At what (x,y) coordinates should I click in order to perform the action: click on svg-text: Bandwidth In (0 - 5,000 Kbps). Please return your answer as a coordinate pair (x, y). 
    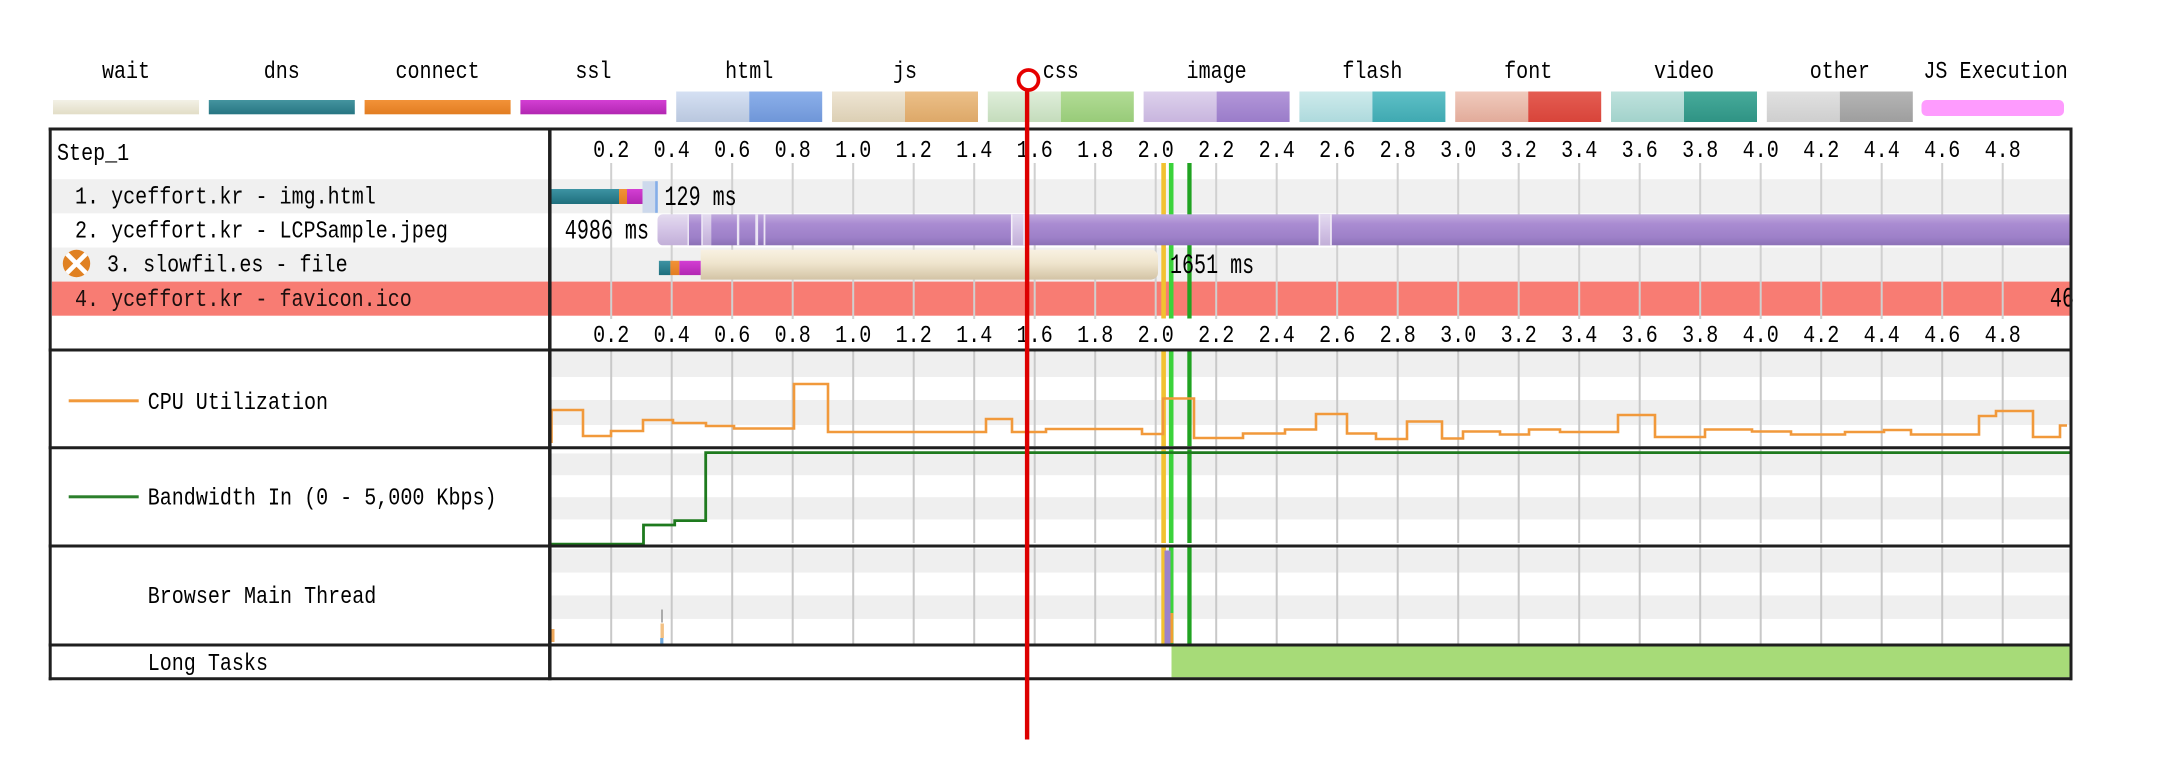
    Looking at the image, I should click on (322, 499).